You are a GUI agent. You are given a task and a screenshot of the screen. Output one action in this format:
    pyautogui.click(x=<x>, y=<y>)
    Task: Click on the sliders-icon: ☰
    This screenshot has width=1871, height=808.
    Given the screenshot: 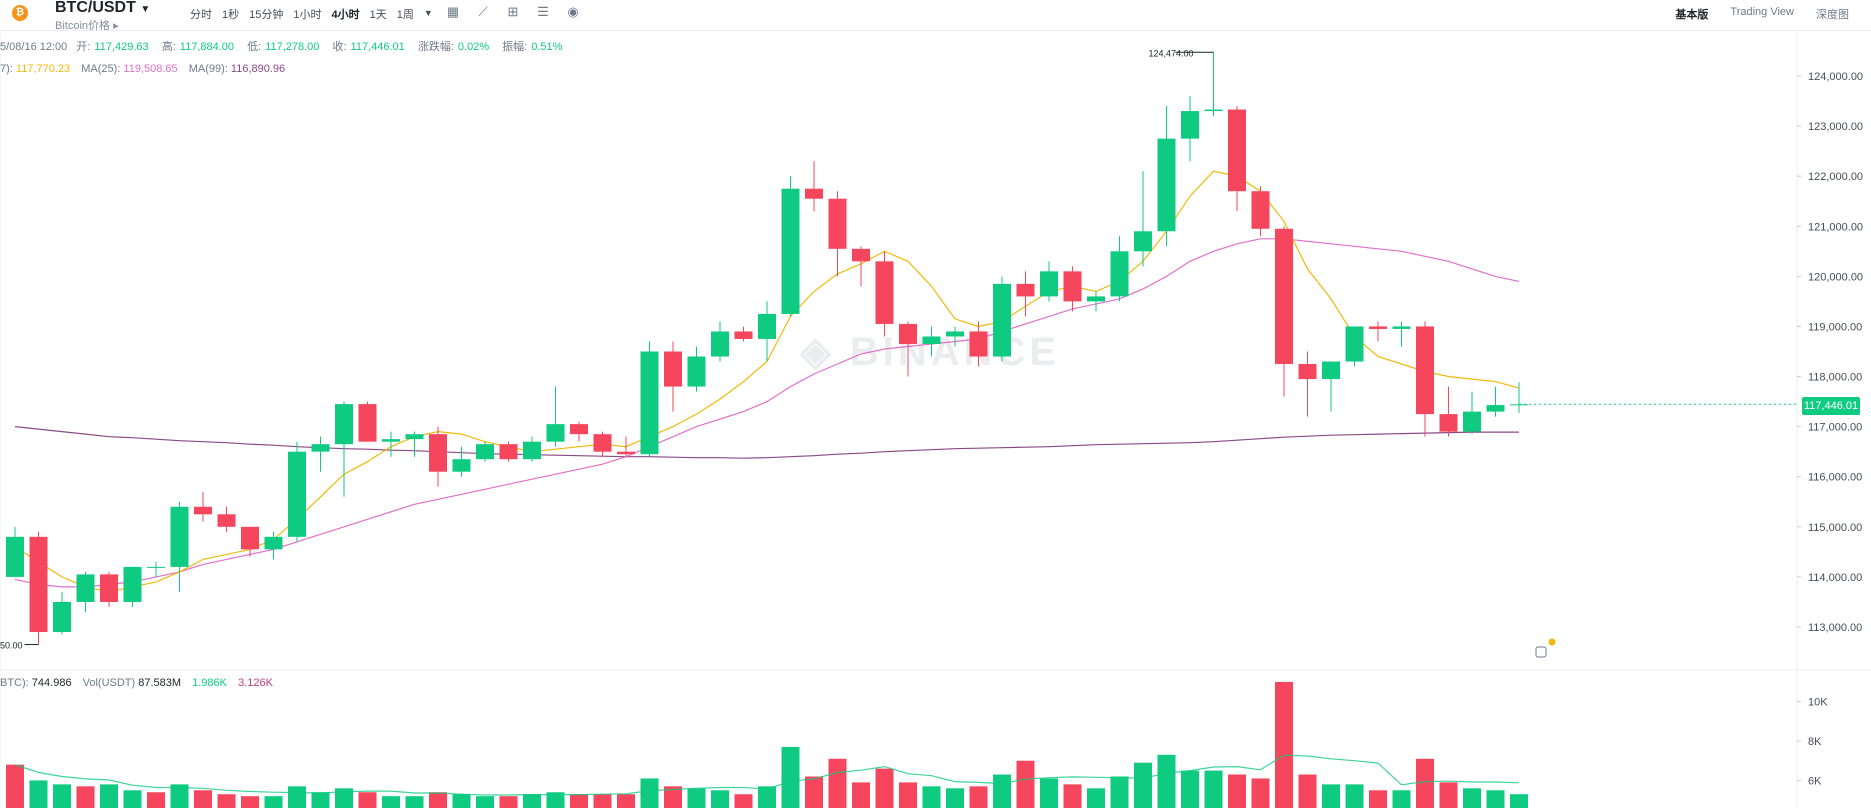 What is the action you would take?
    pyautogui.click(x=543, y=11)
    